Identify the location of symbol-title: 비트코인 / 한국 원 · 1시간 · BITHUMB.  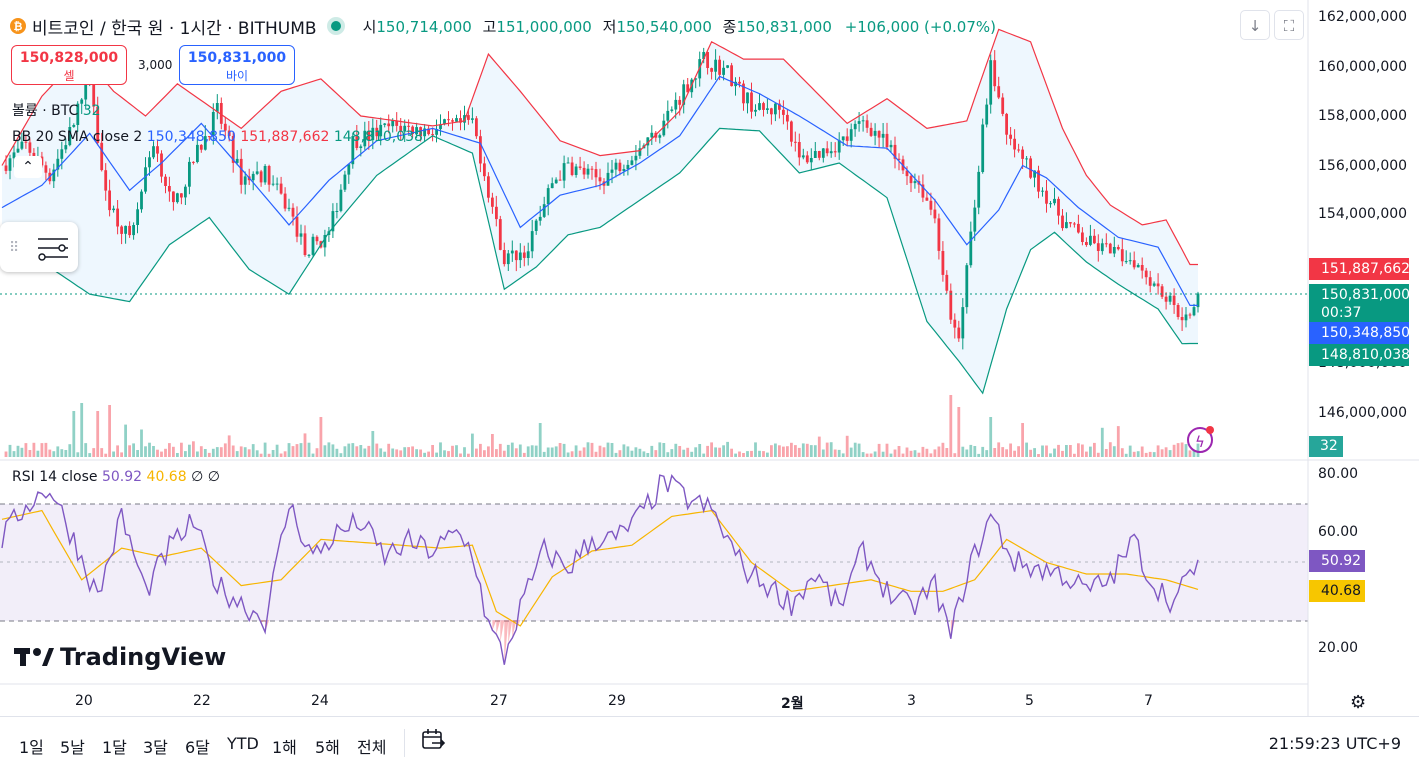
(174, 28).